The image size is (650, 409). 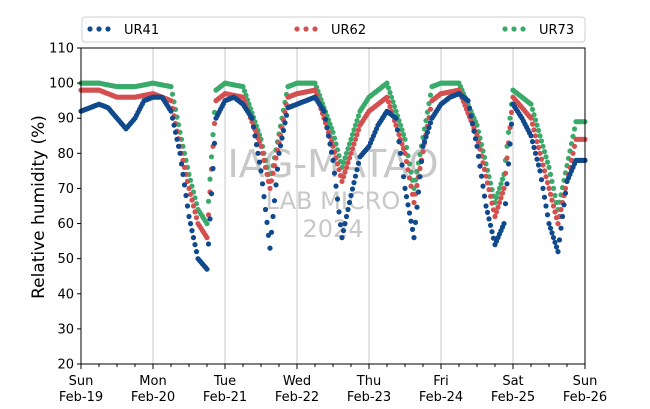 What do you see at coordinates (225, 389) in the screenshot?
I see `x-tick-label: Tue Feb-21` at bounding box center [225, 389].